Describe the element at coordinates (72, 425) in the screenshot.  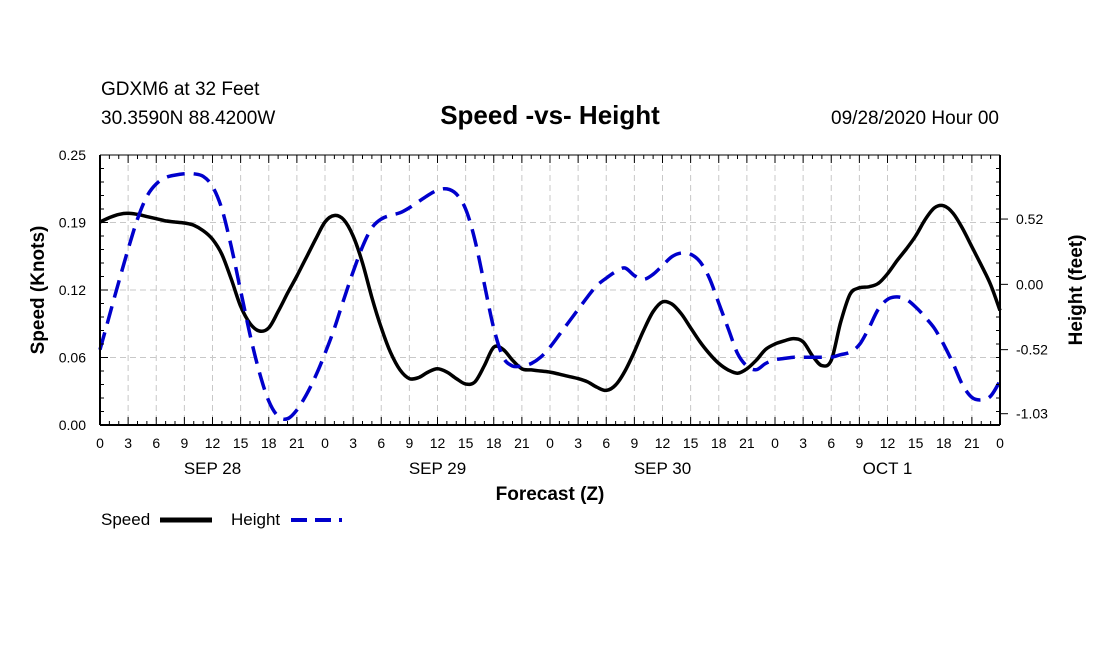
I see `y-left-tick-label: 0.00` at that location.